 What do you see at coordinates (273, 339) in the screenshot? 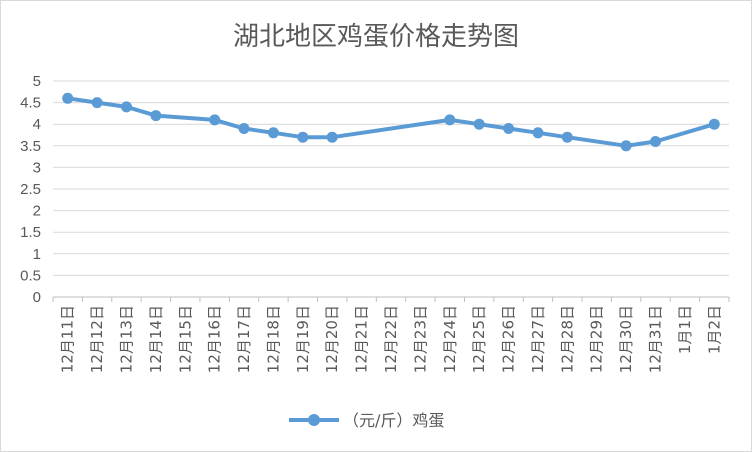
I see `x-tick-label: 12月18日` at bounding box center [273, 339].